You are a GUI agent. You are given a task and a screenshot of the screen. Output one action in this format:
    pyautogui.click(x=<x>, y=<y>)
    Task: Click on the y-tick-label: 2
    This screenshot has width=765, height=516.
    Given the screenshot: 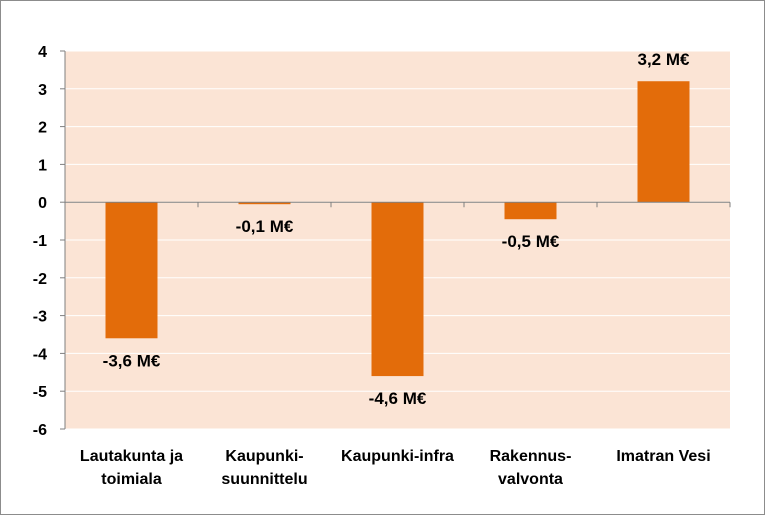 What is the action you would take?
    pyautogui.click(x=42, y=128)
    